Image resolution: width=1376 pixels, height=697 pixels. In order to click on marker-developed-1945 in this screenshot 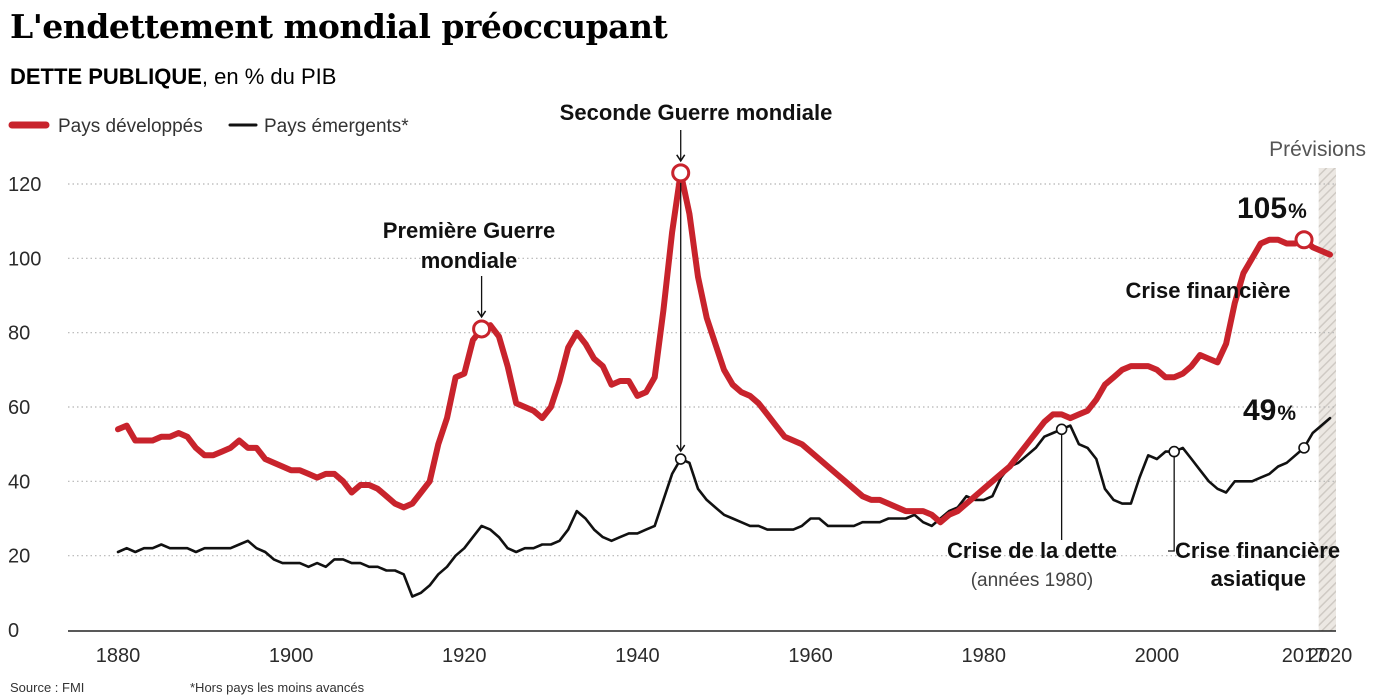, I will do `click(681, 173)`.